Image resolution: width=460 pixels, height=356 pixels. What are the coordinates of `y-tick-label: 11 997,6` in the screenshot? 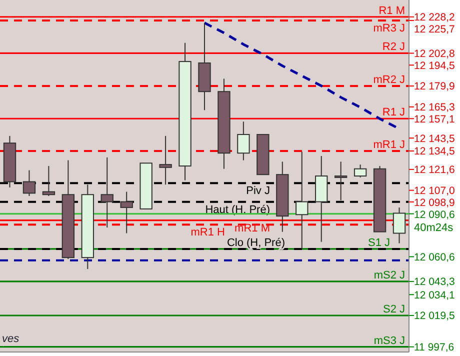 It's located at (434, 348).